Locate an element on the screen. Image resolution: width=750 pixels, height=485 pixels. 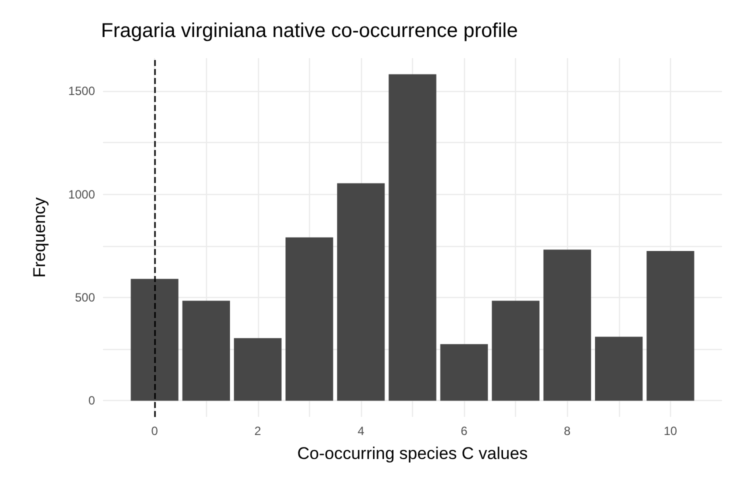
x-tick-label: 2 is located at coordinates (258, 431).